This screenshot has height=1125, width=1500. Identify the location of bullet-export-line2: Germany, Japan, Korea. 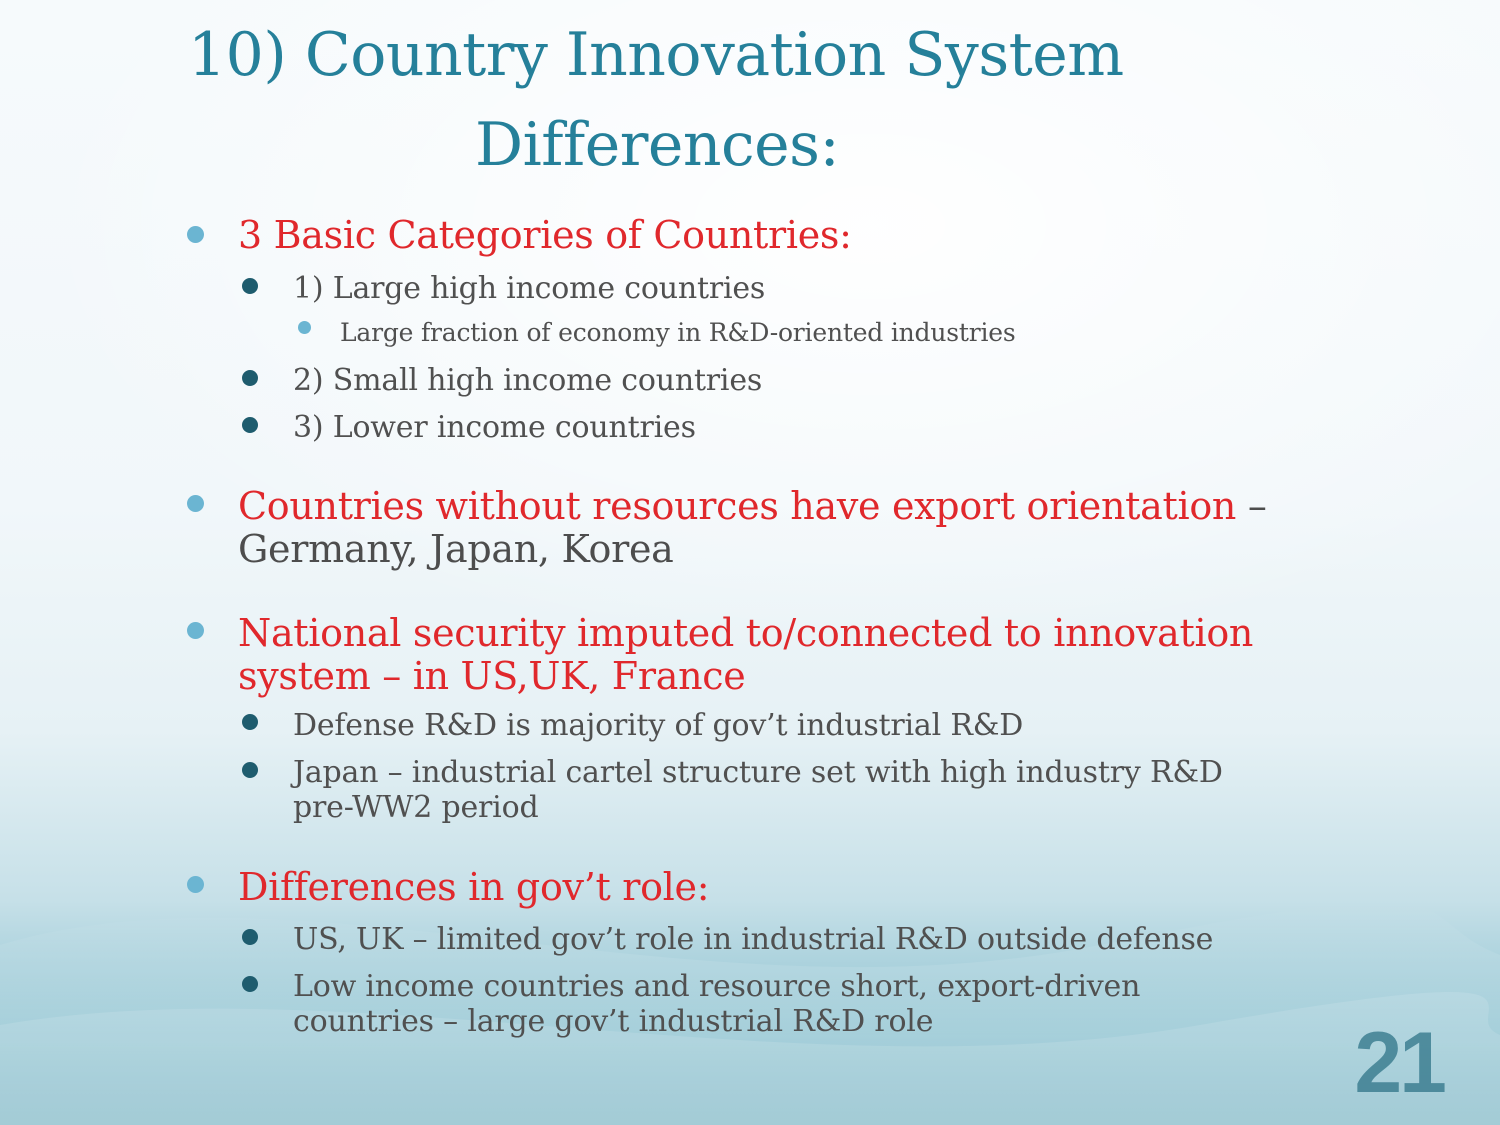
(456, 549).